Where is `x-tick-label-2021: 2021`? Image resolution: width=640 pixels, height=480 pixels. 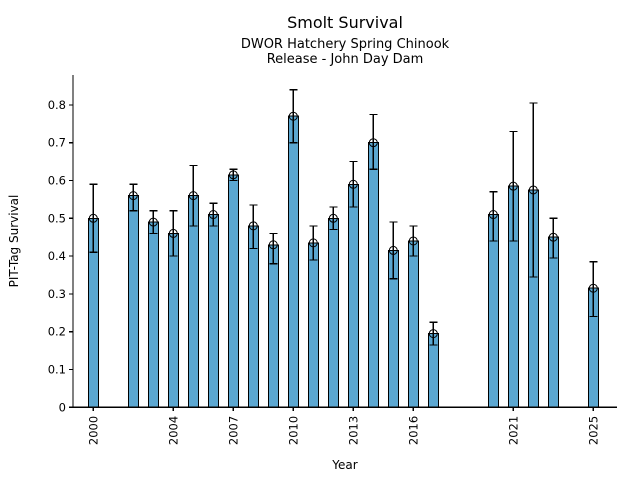
x-tick-label-2021: 2021 is located at coordinates (513, 430).